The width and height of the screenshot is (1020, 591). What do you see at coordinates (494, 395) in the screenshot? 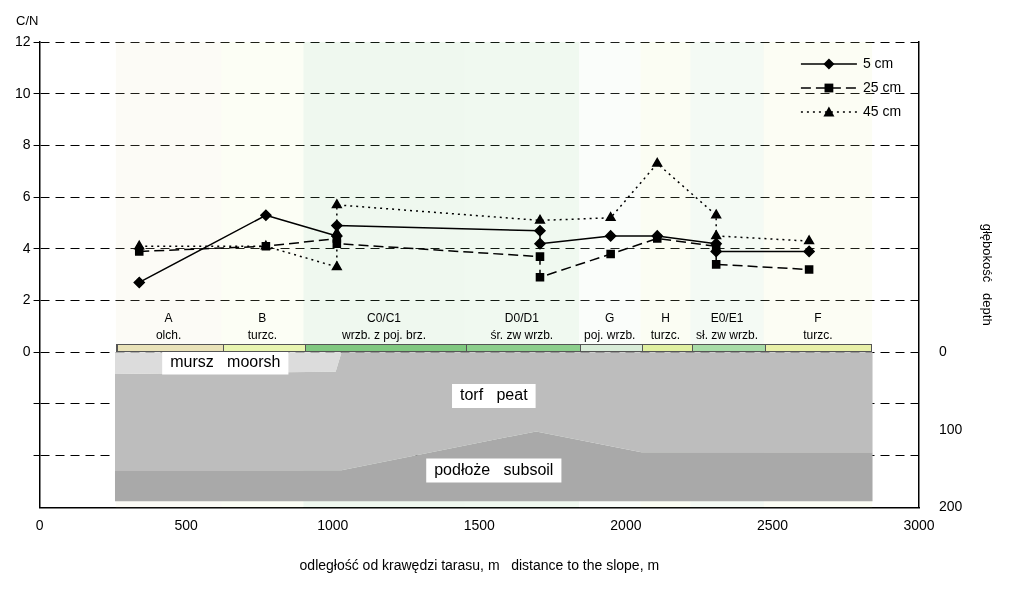
I see `series-label: torf peat` at bounding box center [494, 395].